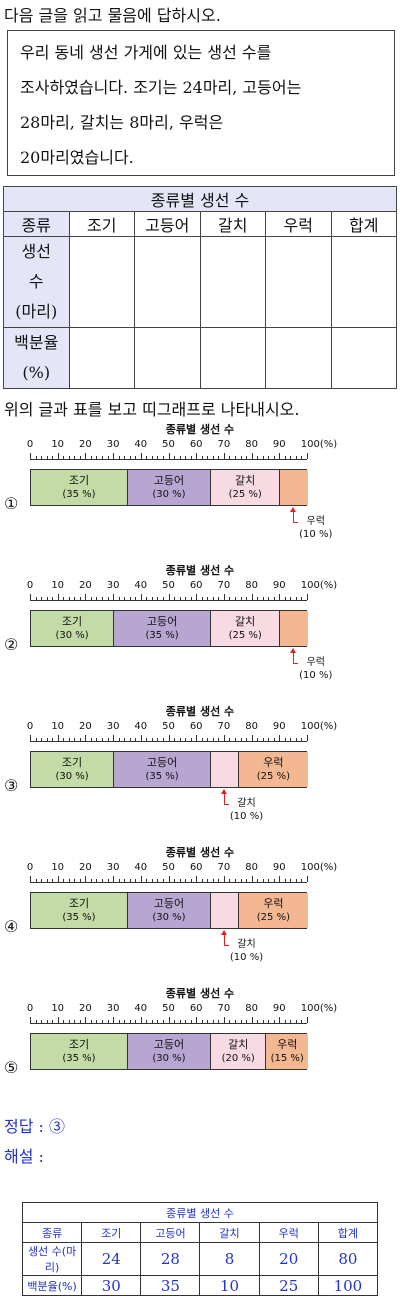  I want to click on row-label-line: 백분율, so click(36, 342).